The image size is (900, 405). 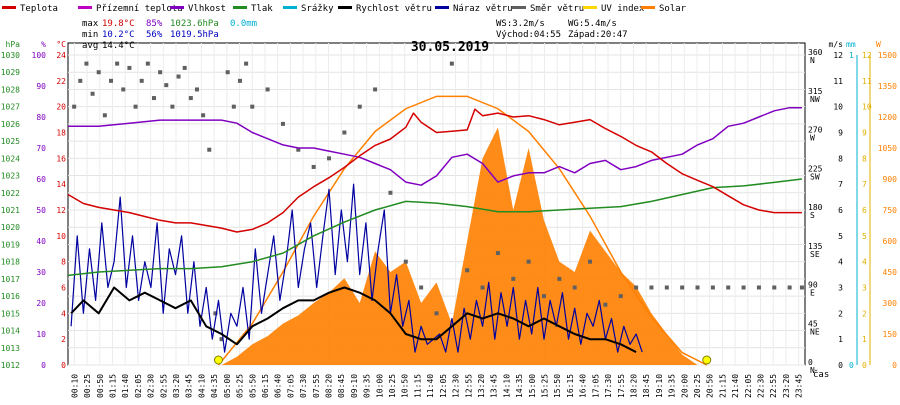 What do you see at coordinates (867, 107) in the screenshot?
I see `uv-axis-tick: 10` at bounding box center [867, 107].